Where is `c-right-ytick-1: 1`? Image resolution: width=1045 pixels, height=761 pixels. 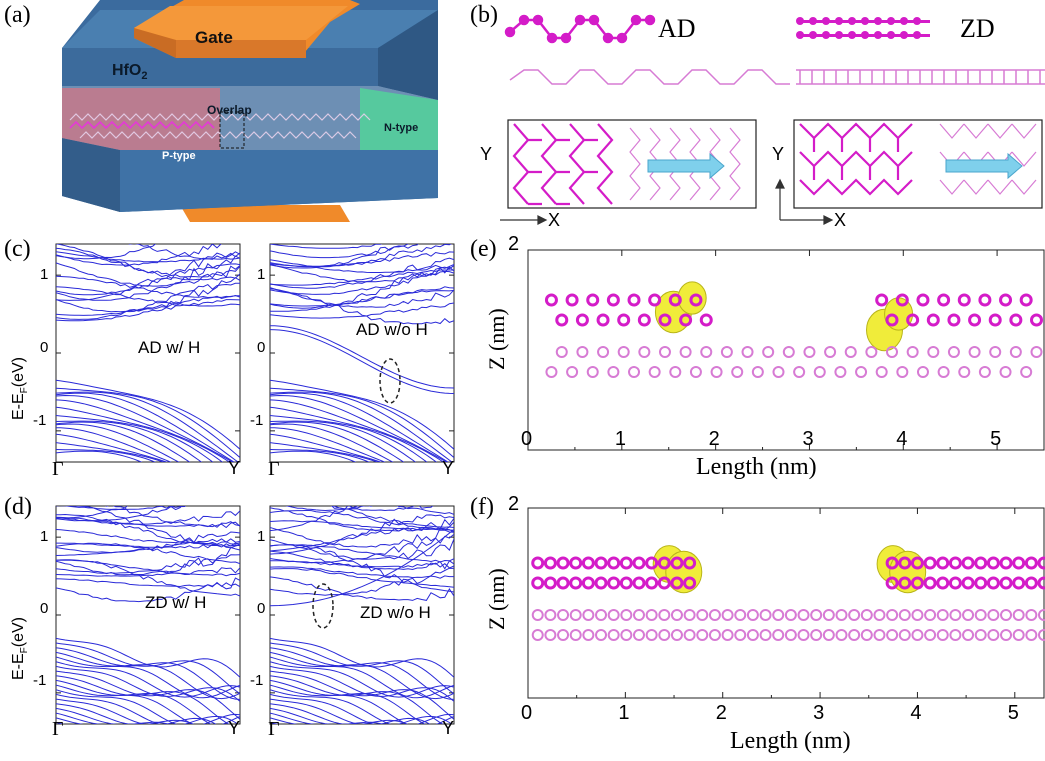 c-right-ytick-1: 1 is located at coordinates (261, 274).